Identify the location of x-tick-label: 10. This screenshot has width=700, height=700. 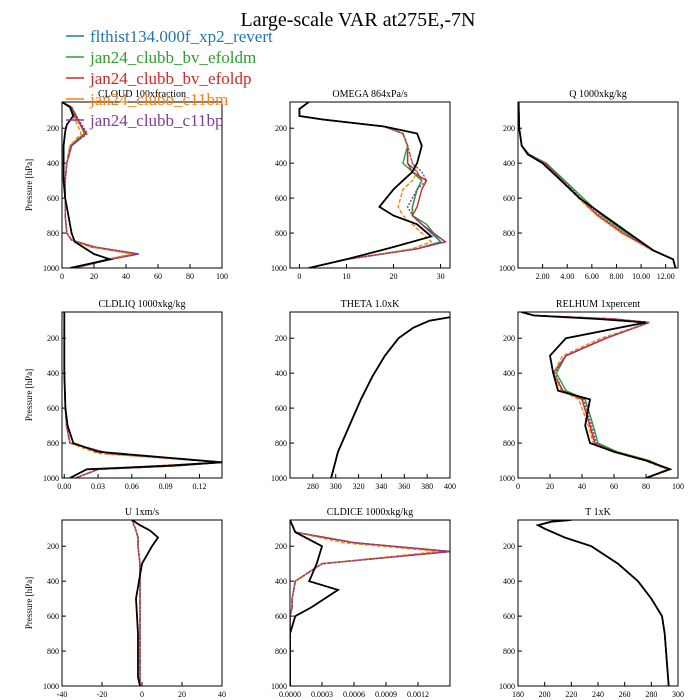
(346, 276).